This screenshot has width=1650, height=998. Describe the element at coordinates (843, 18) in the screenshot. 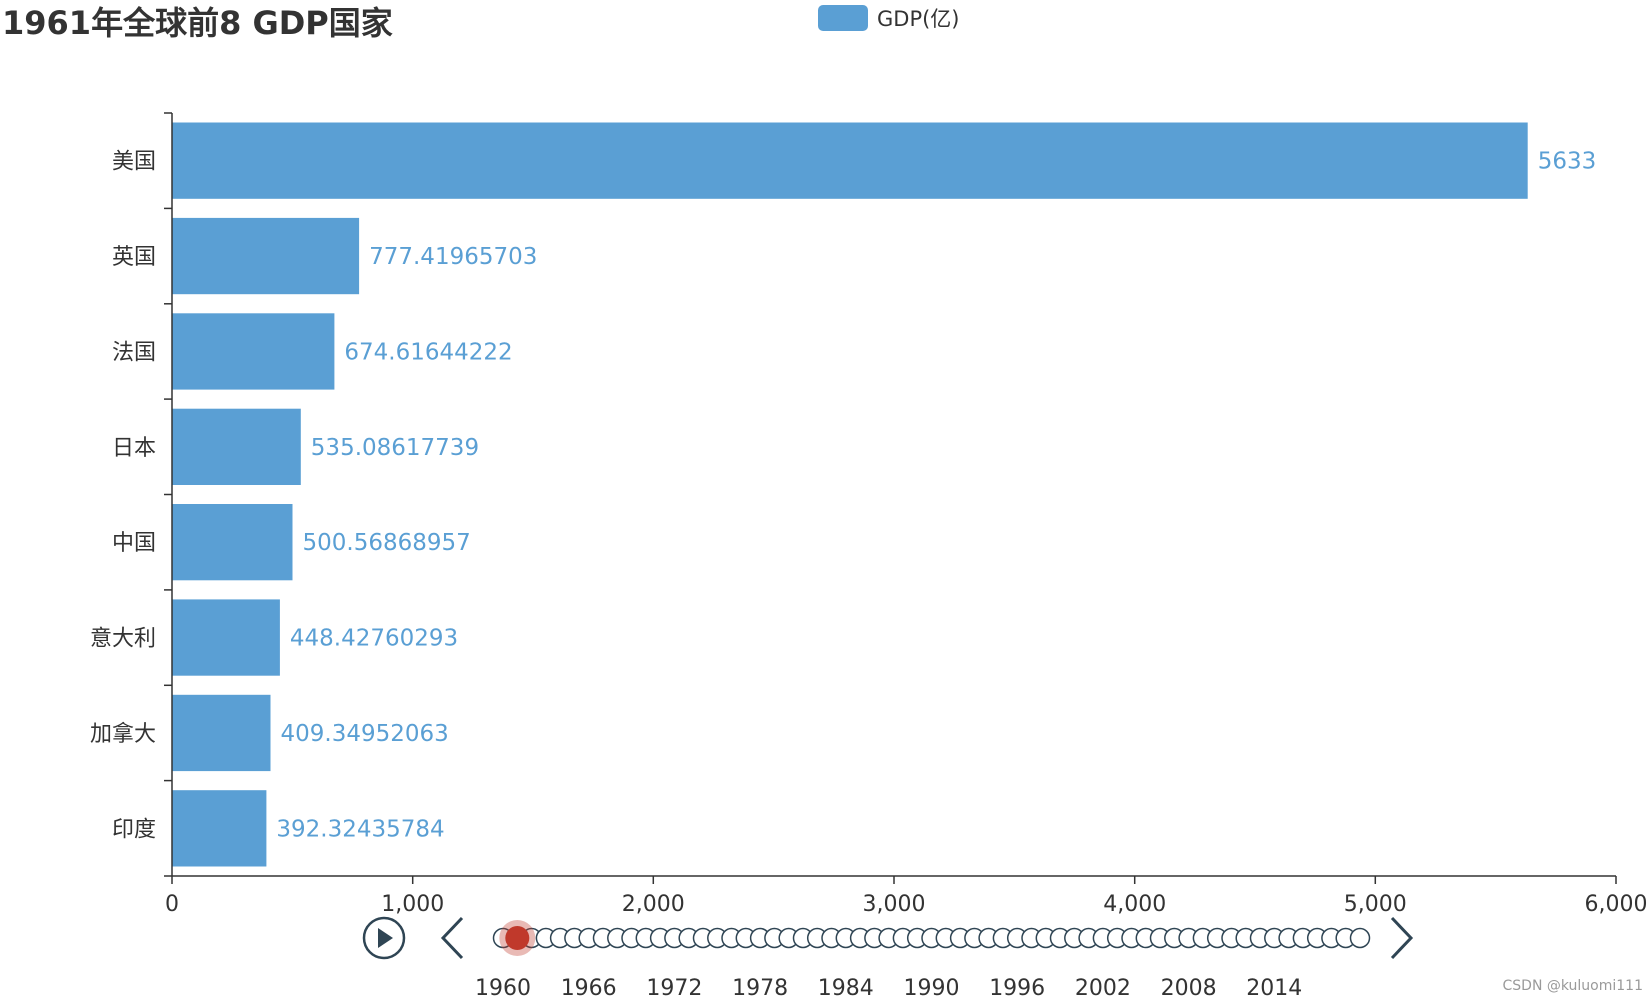

I see `legend-swatch` at that location.